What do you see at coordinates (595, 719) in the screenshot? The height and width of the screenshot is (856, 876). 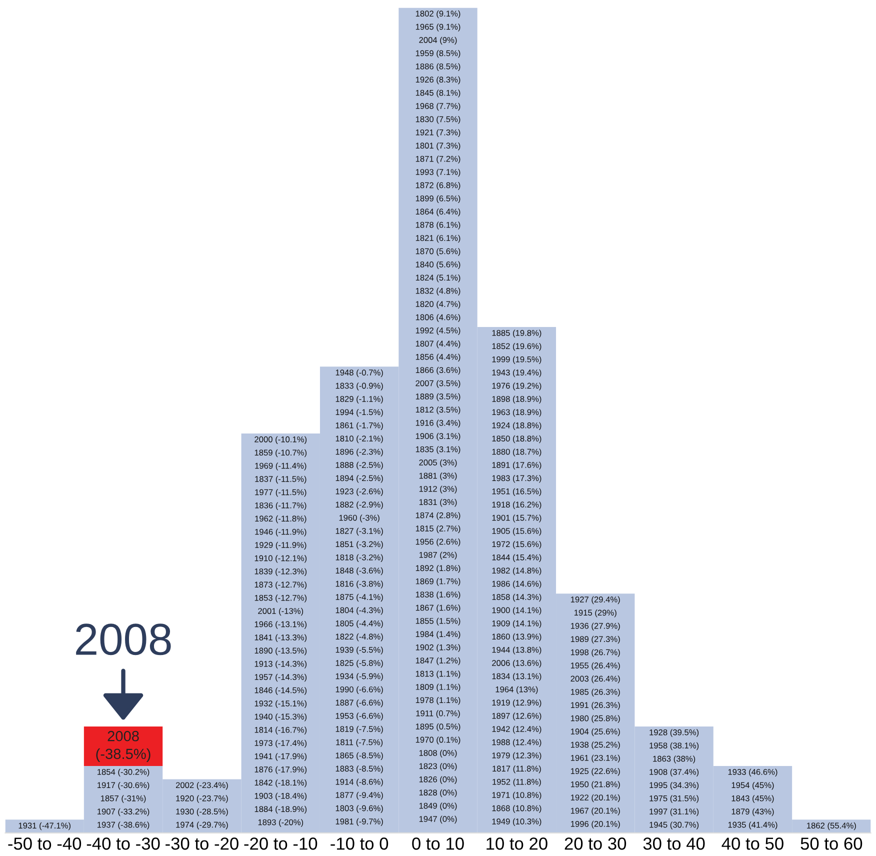 I see `annotation: 1980 (25.8%)` at bounding box center [595, 719].